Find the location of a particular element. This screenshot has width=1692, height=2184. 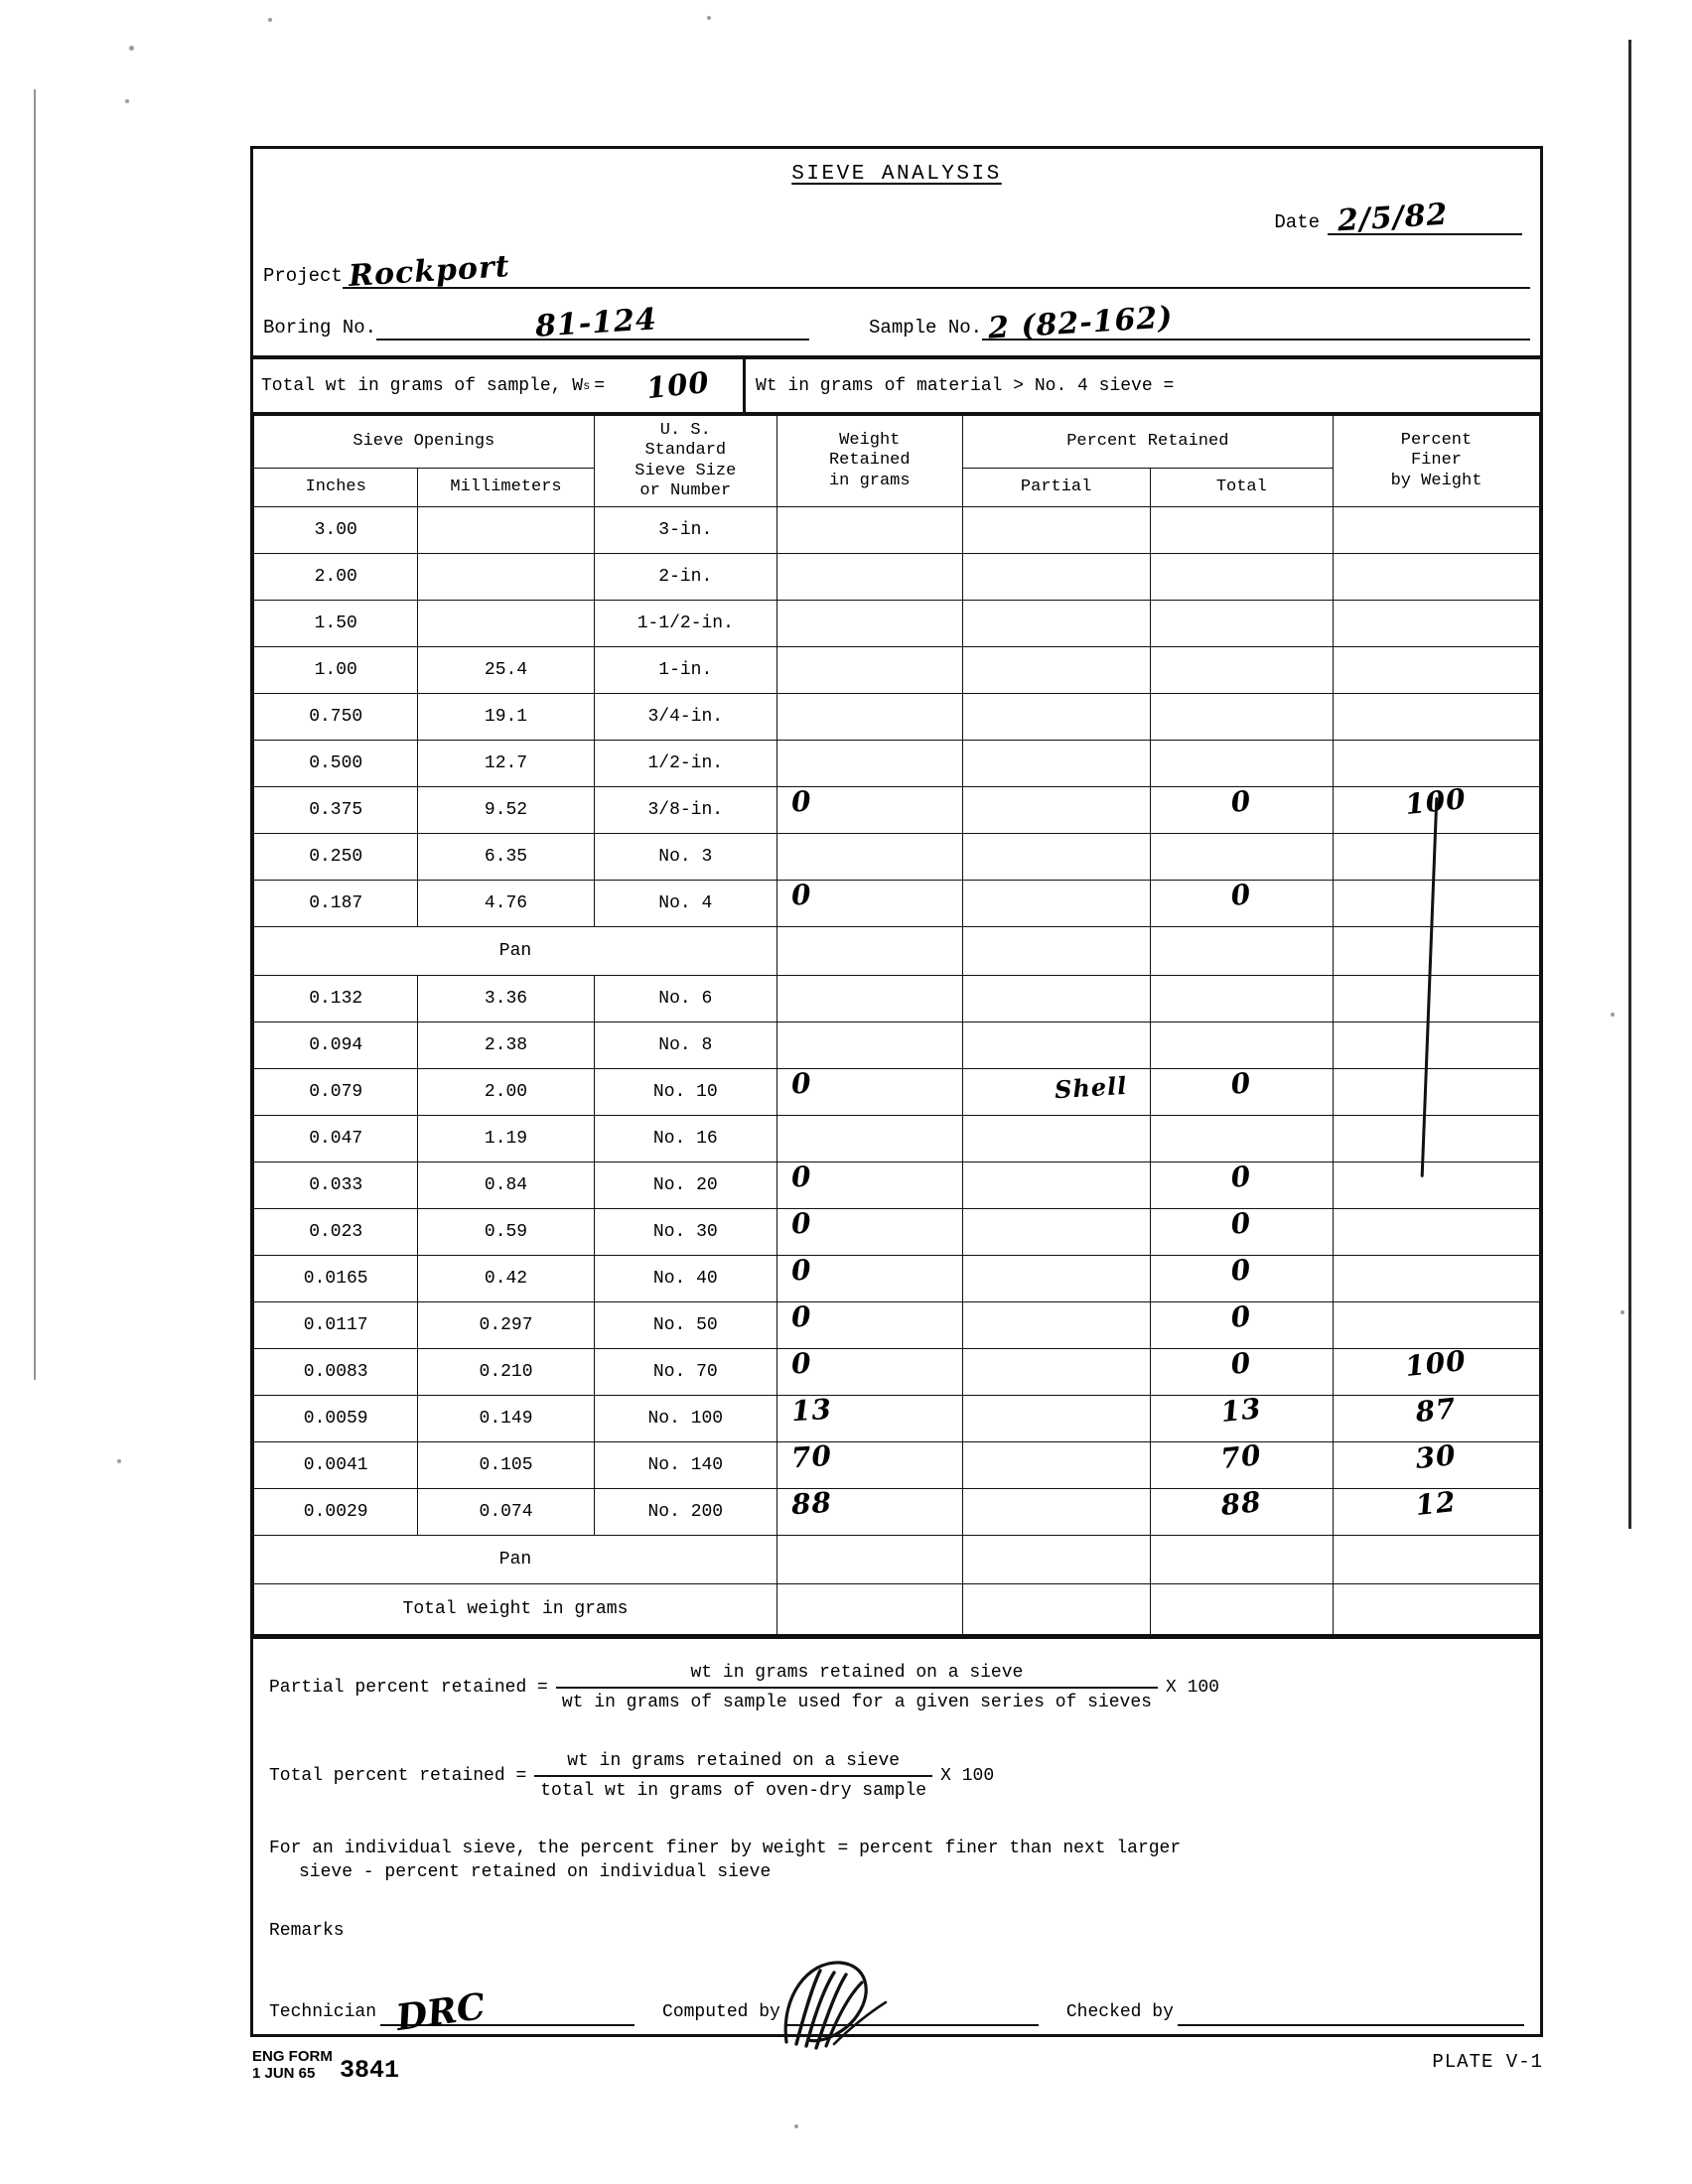

date-value-line: 2/5/82 is located at coordinates (1425, 218).